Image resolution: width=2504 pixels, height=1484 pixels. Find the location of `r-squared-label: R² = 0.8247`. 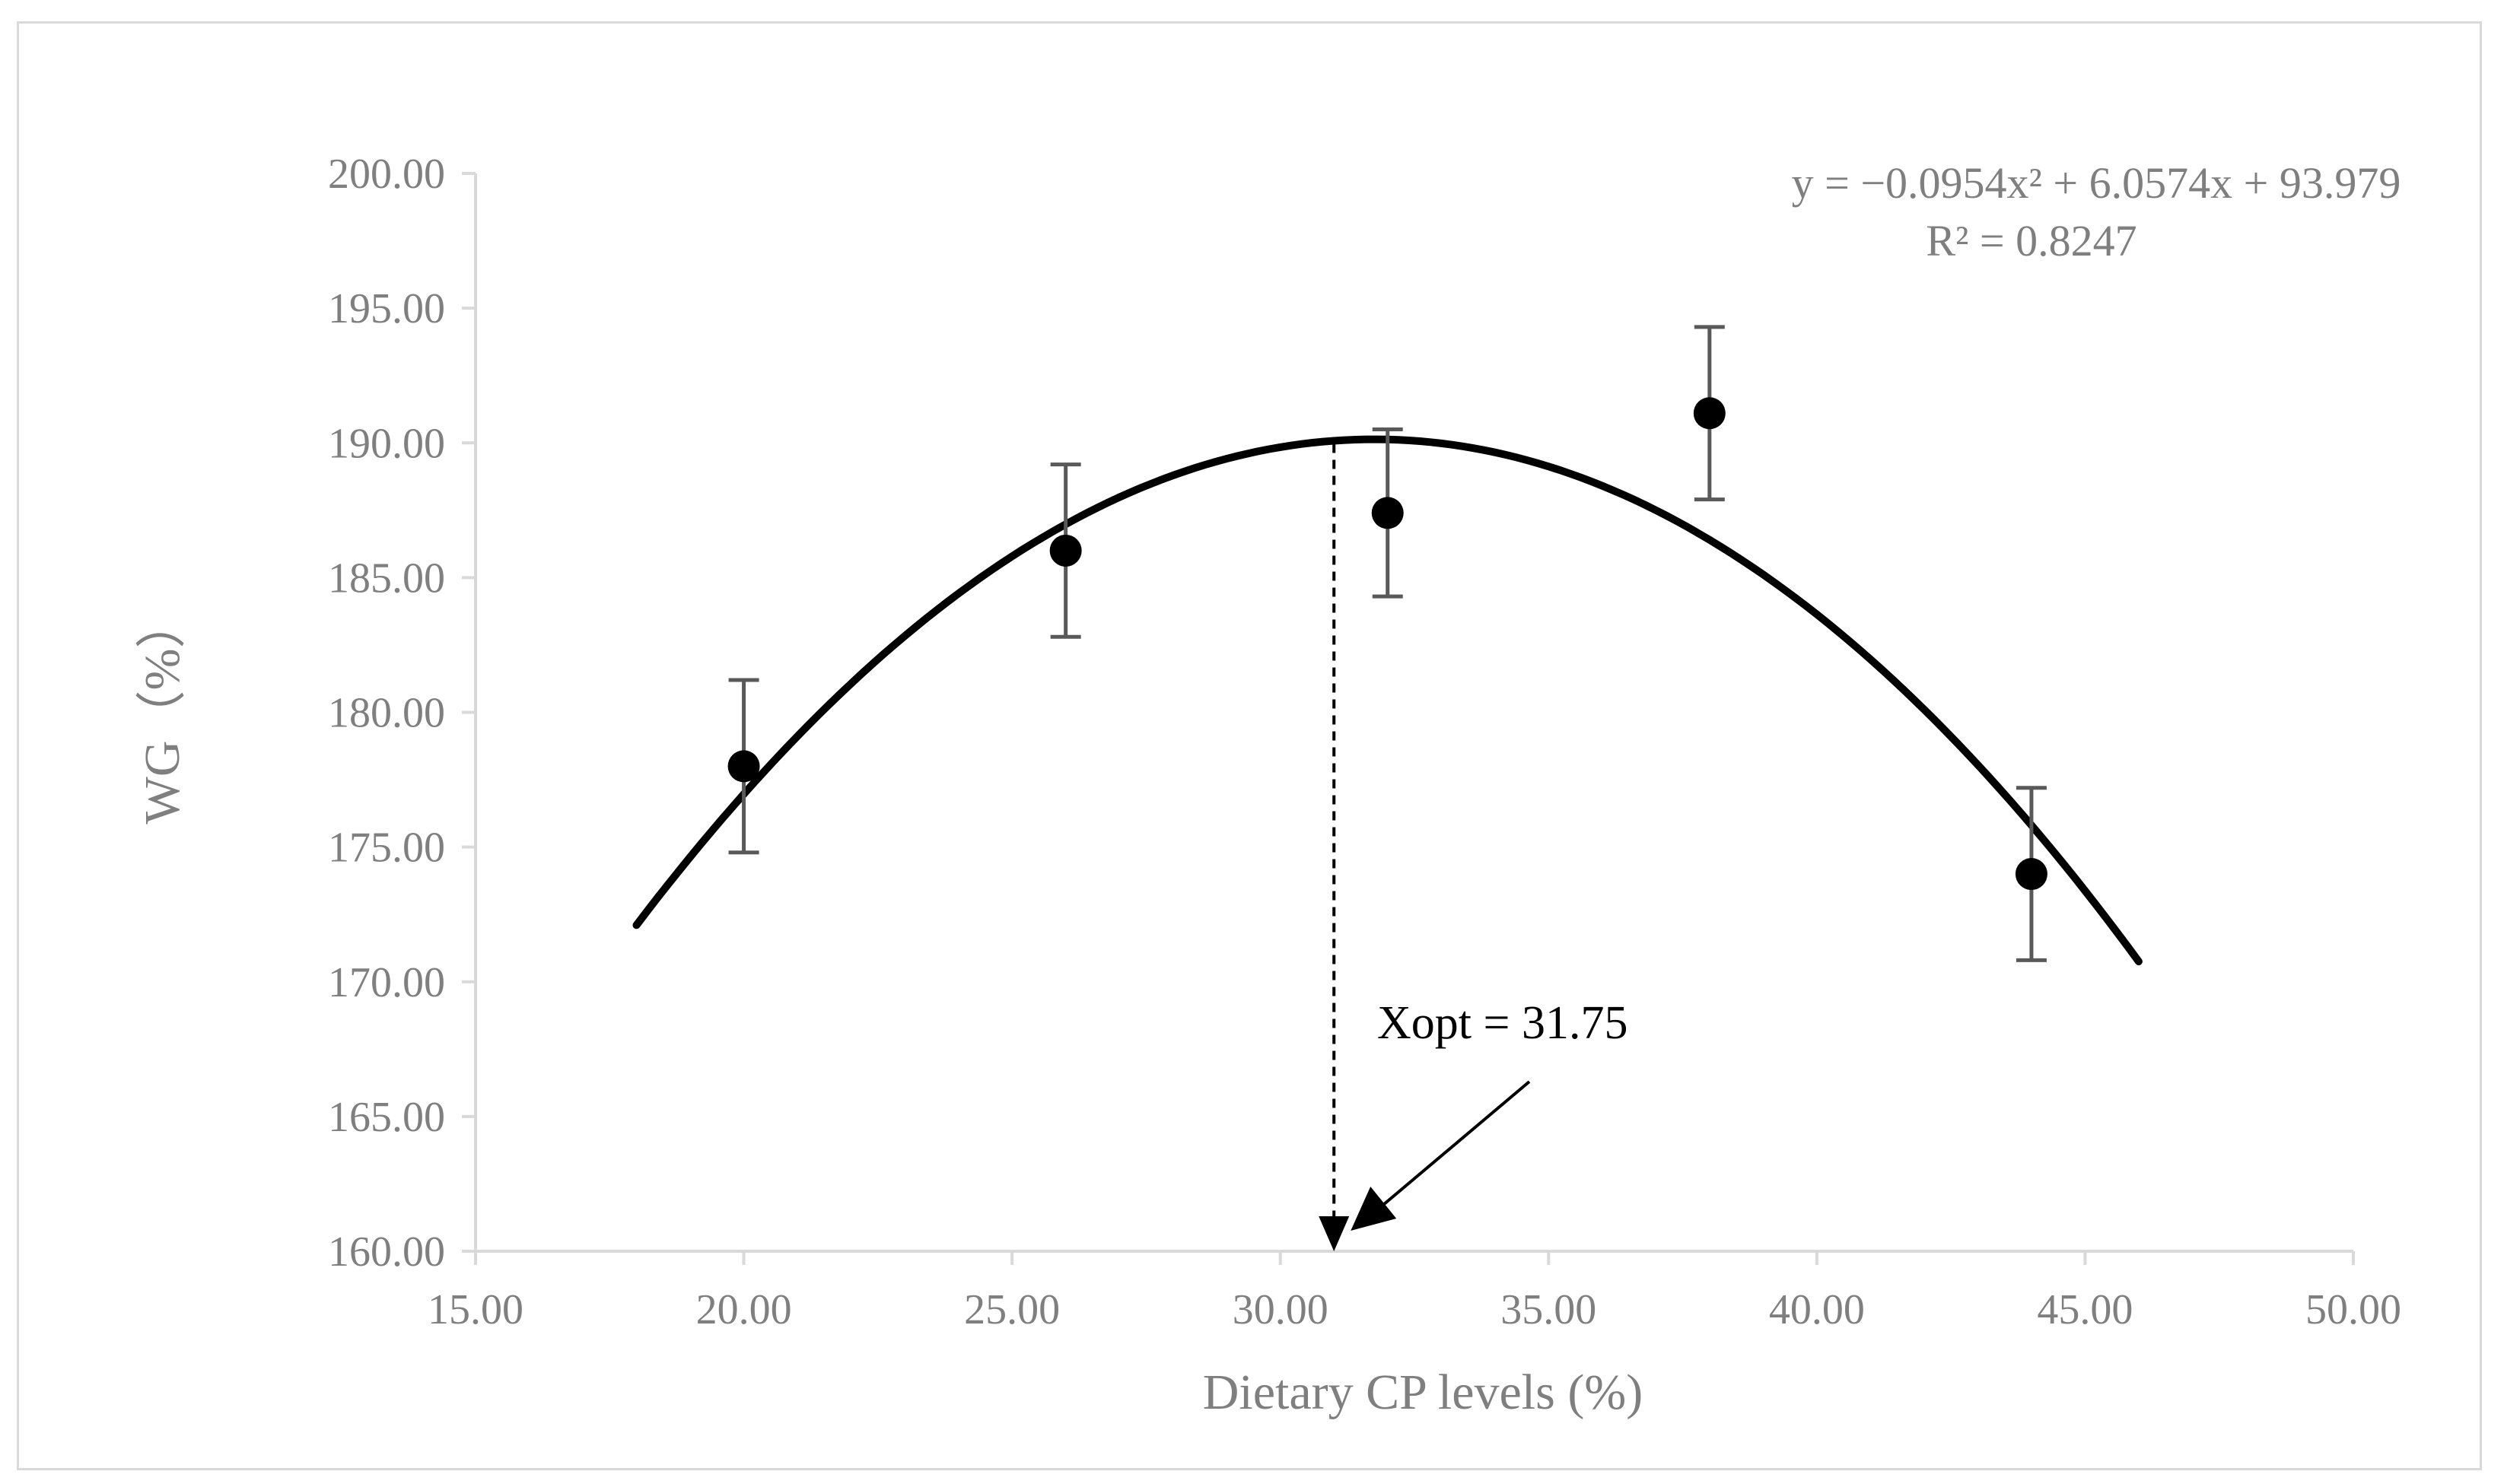

r-squared-label: R² = 0.8247 is located at coordinates (2031, 240).